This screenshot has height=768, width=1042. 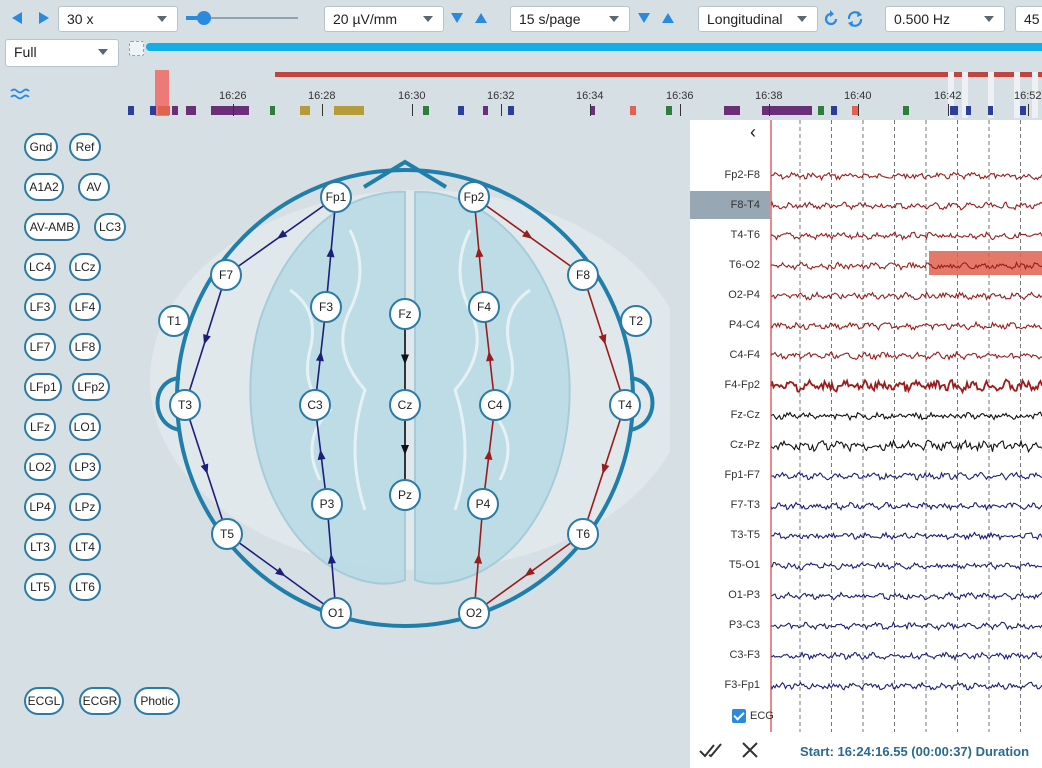 What do you see at coordinates (326, 307) in the screenshot?
I see `electrode-f3: F3` at bounding box center [326, 307].